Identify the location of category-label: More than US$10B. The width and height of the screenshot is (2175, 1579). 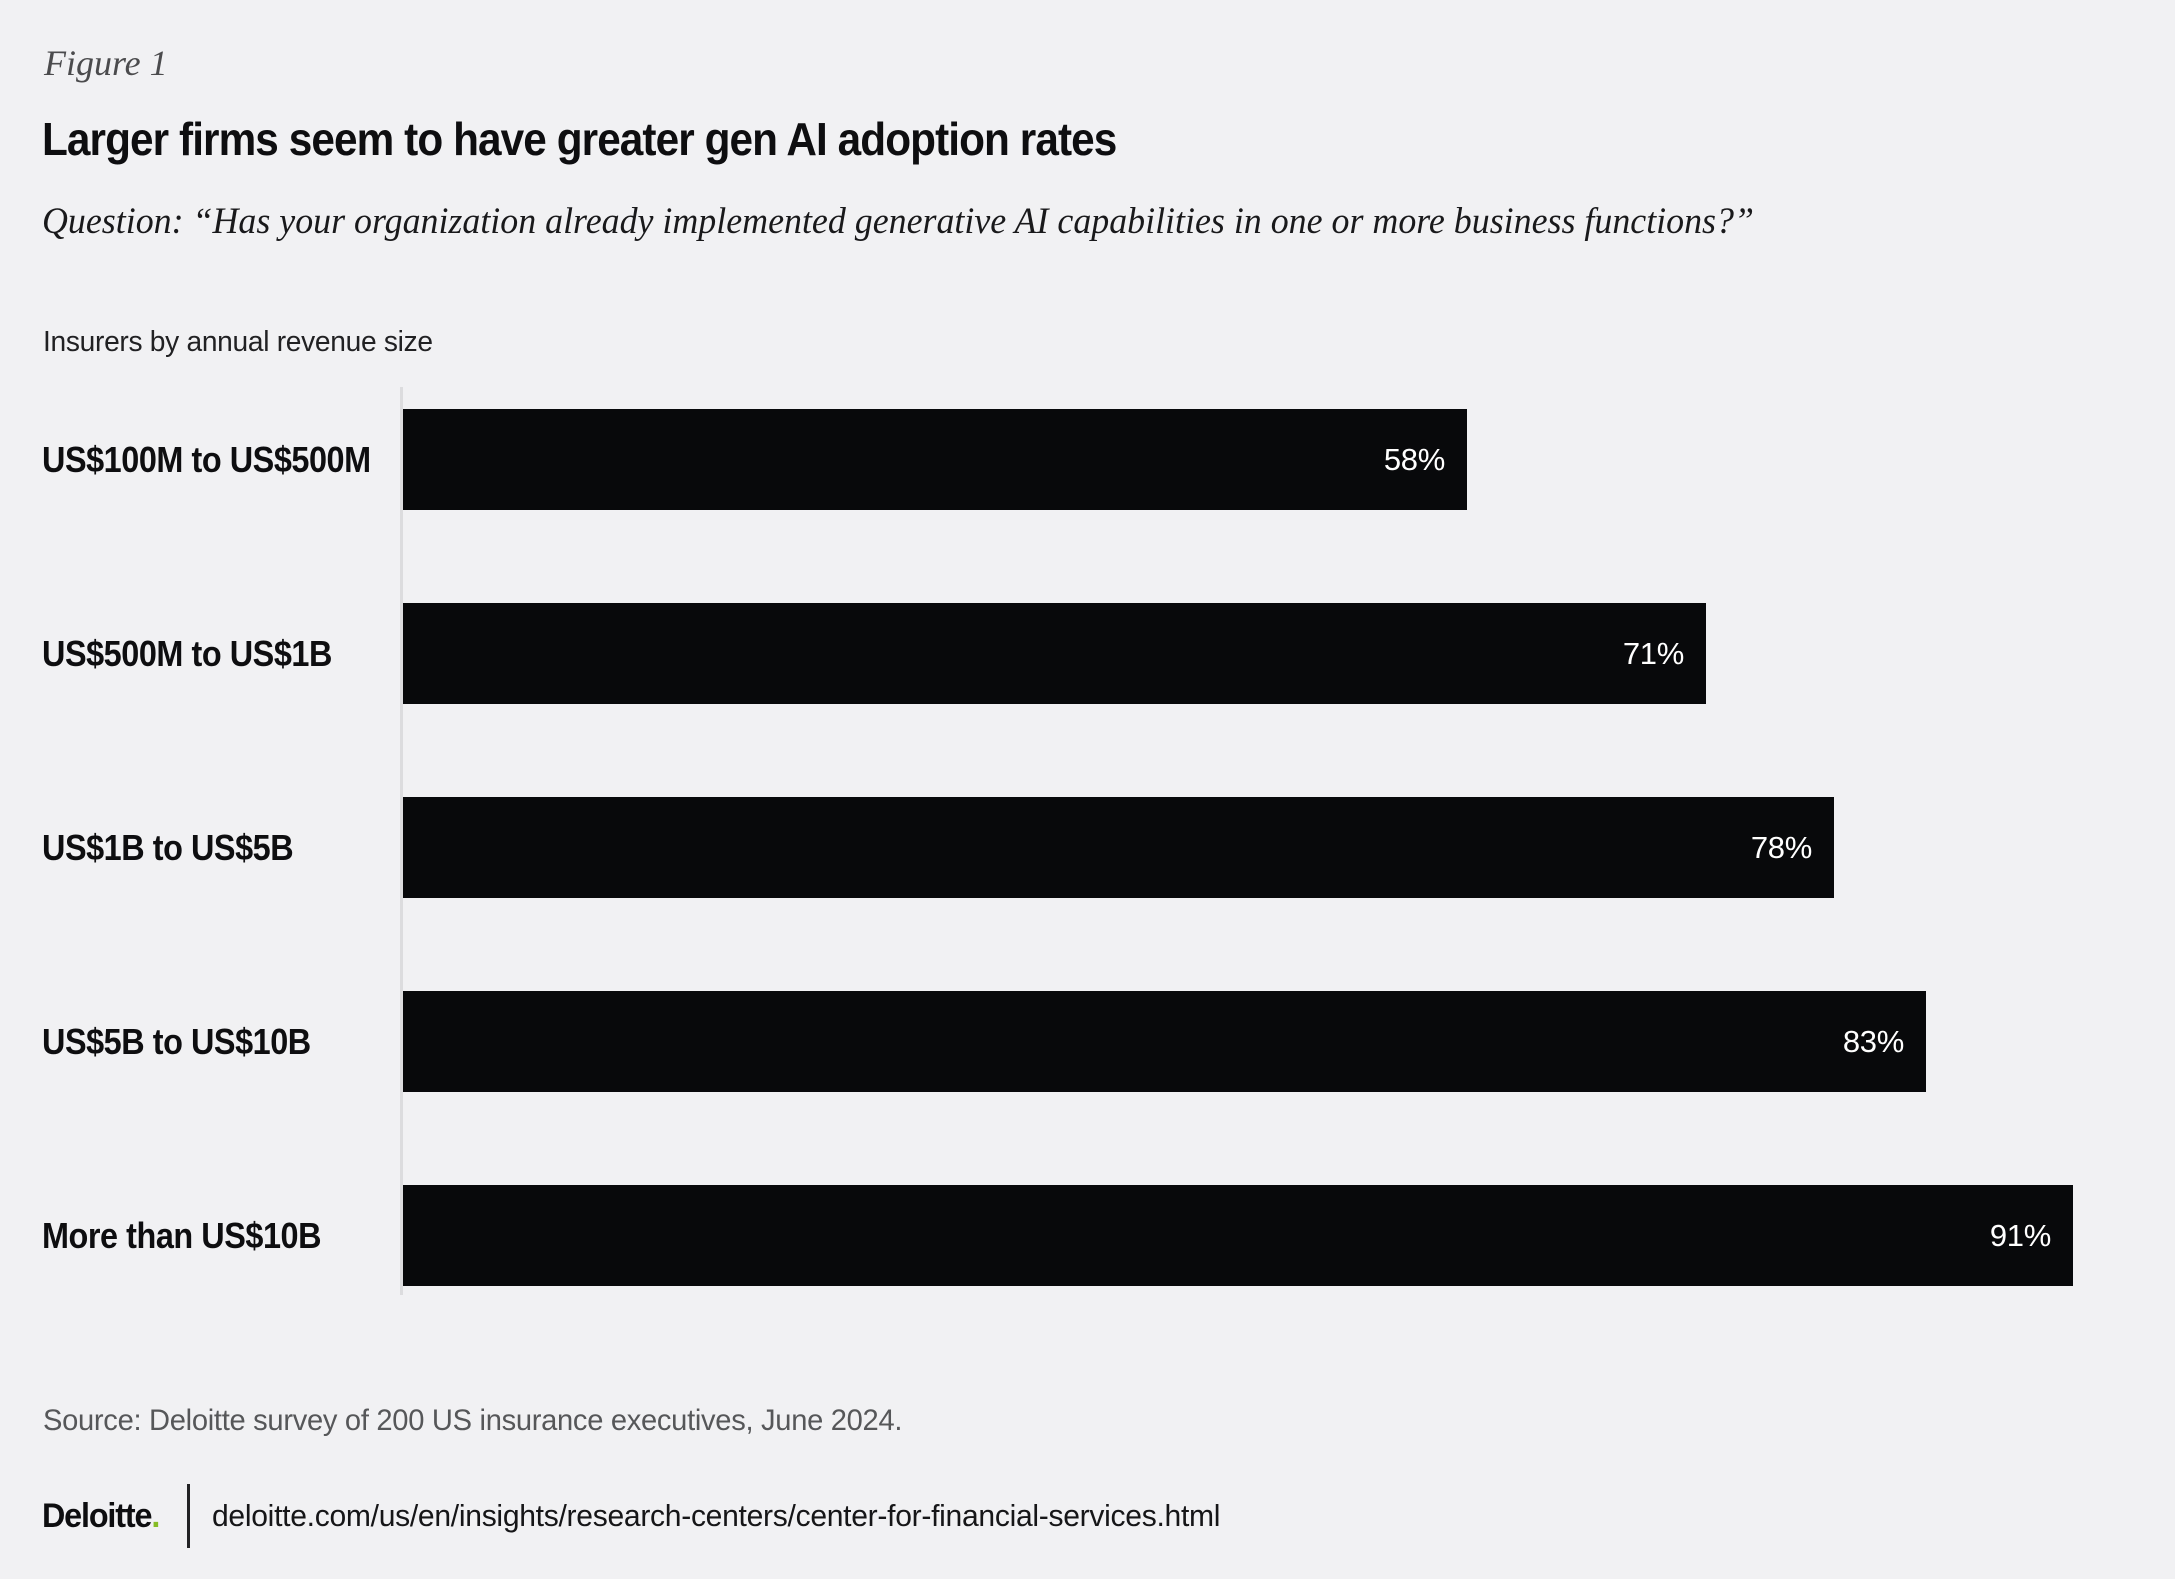
(182, 1235).